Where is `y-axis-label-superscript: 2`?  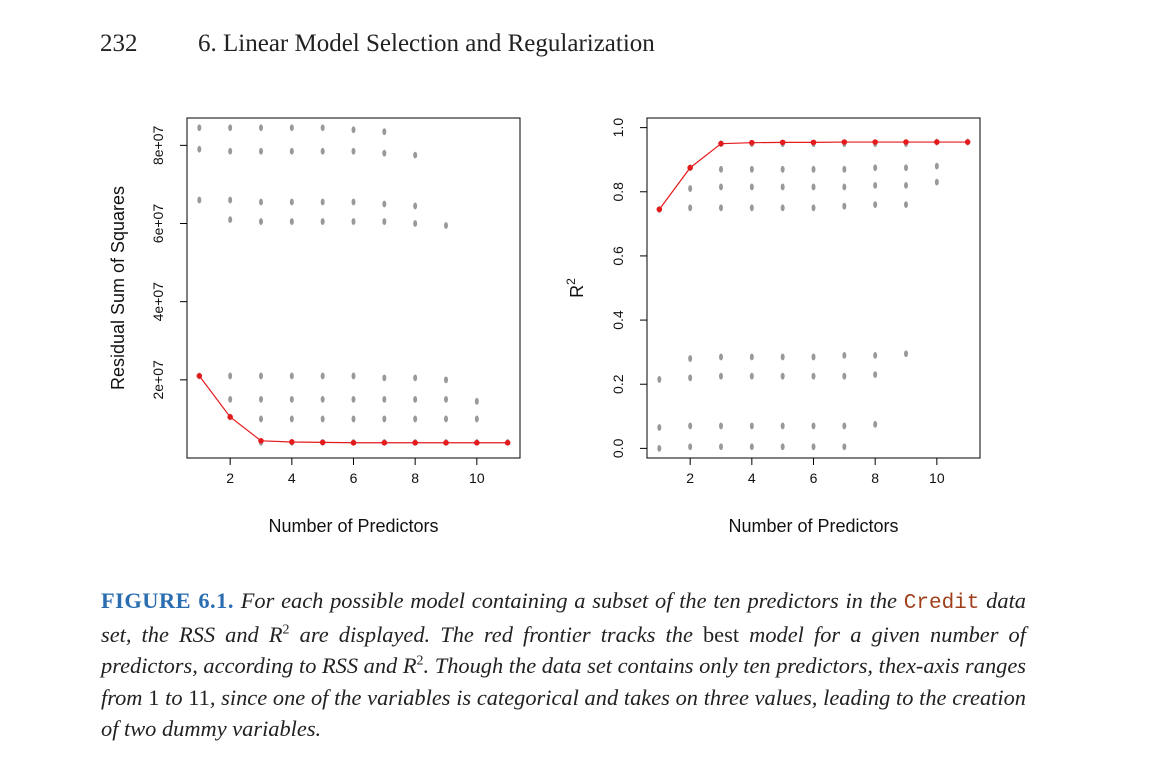
y-axis-label-superscript: 2 is located at coordinates (571, 281).